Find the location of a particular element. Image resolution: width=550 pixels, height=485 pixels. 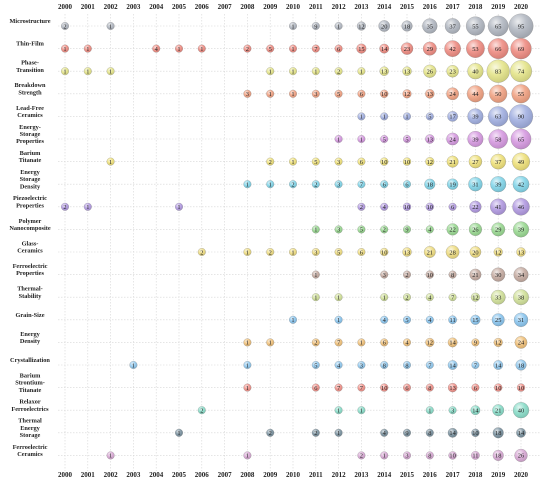

year-tick-top-2017: 2017 is located at coordinates (453, 7).